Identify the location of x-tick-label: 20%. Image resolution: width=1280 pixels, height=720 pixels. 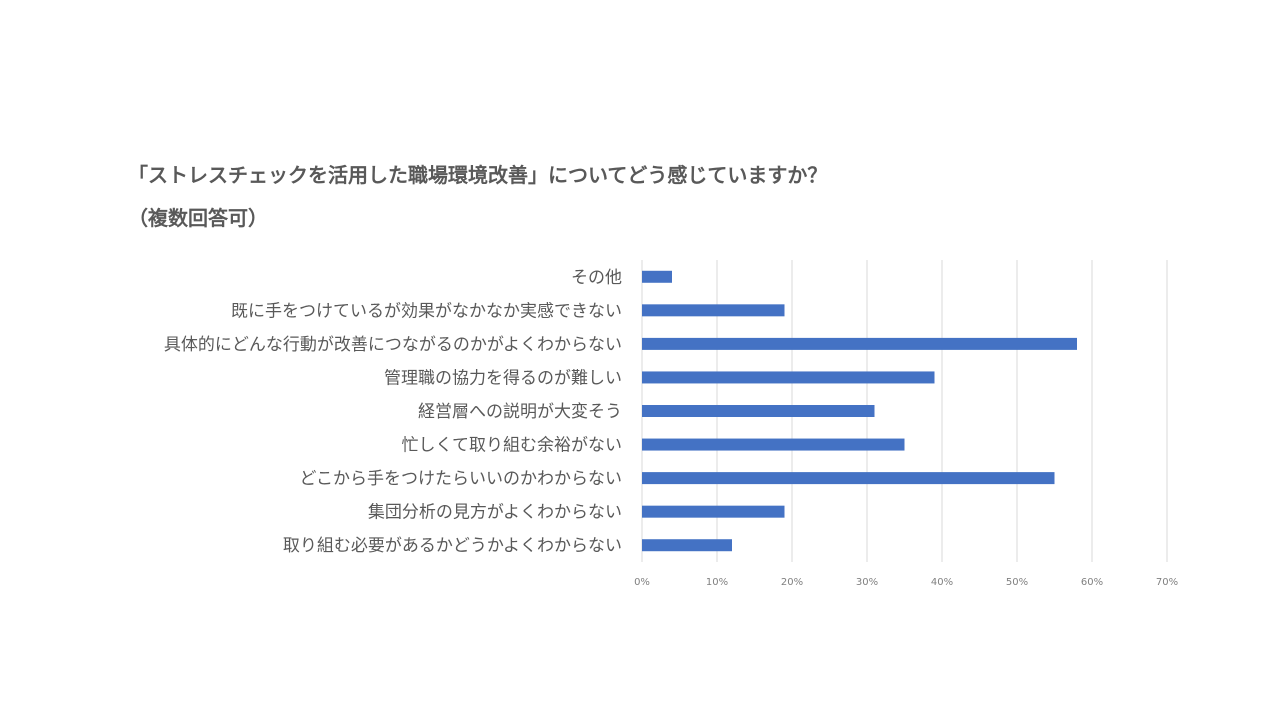
(792, 582).